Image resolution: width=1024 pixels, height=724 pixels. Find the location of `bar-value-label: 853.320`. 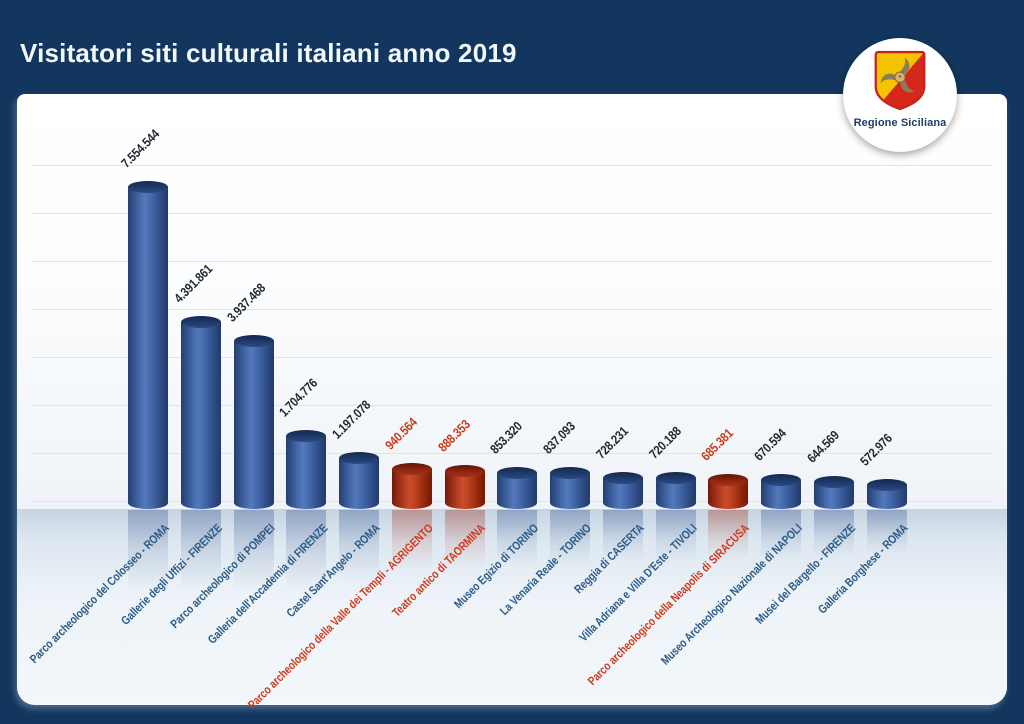

bar-value-label: 853.320 is located at coordinates (506, 437).